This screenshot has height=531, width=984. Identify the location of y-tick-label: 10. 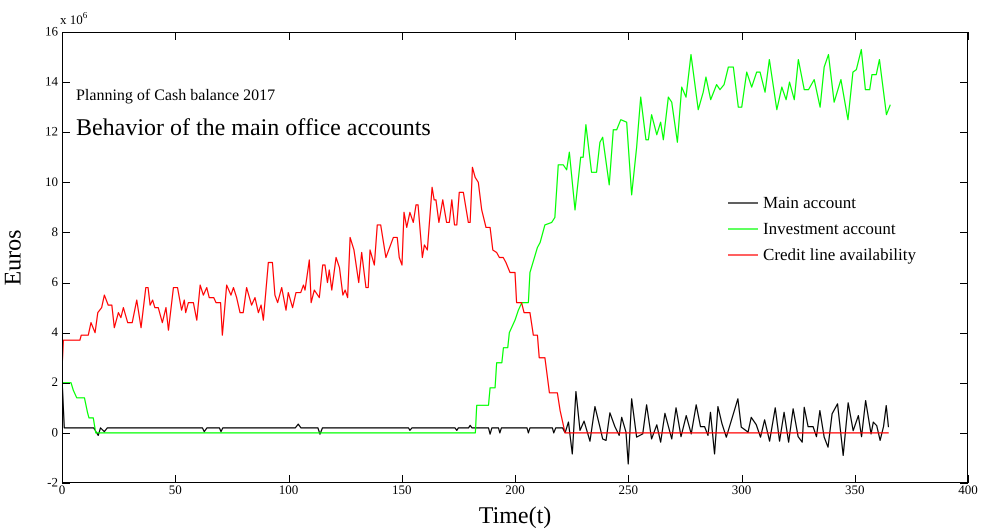
(51, 181).